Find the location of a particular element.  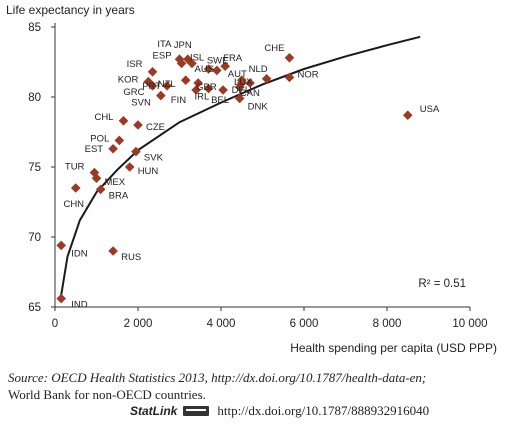

point-label-aus: AUS is located at coordinates (205, 69).